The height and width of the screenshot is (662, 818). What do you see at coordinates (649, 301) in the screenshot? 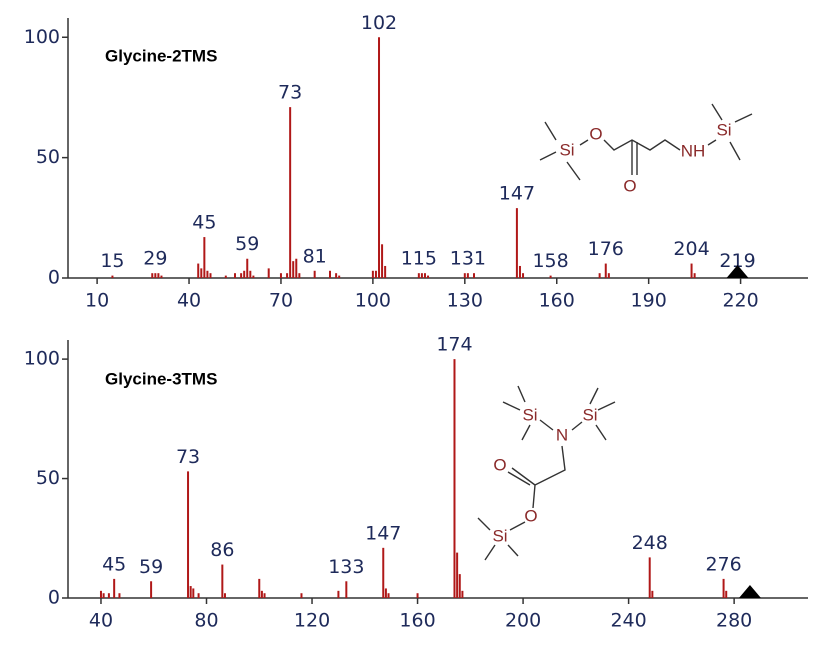
I see `x-tick-label: 190` at bounding box center [649, 301].